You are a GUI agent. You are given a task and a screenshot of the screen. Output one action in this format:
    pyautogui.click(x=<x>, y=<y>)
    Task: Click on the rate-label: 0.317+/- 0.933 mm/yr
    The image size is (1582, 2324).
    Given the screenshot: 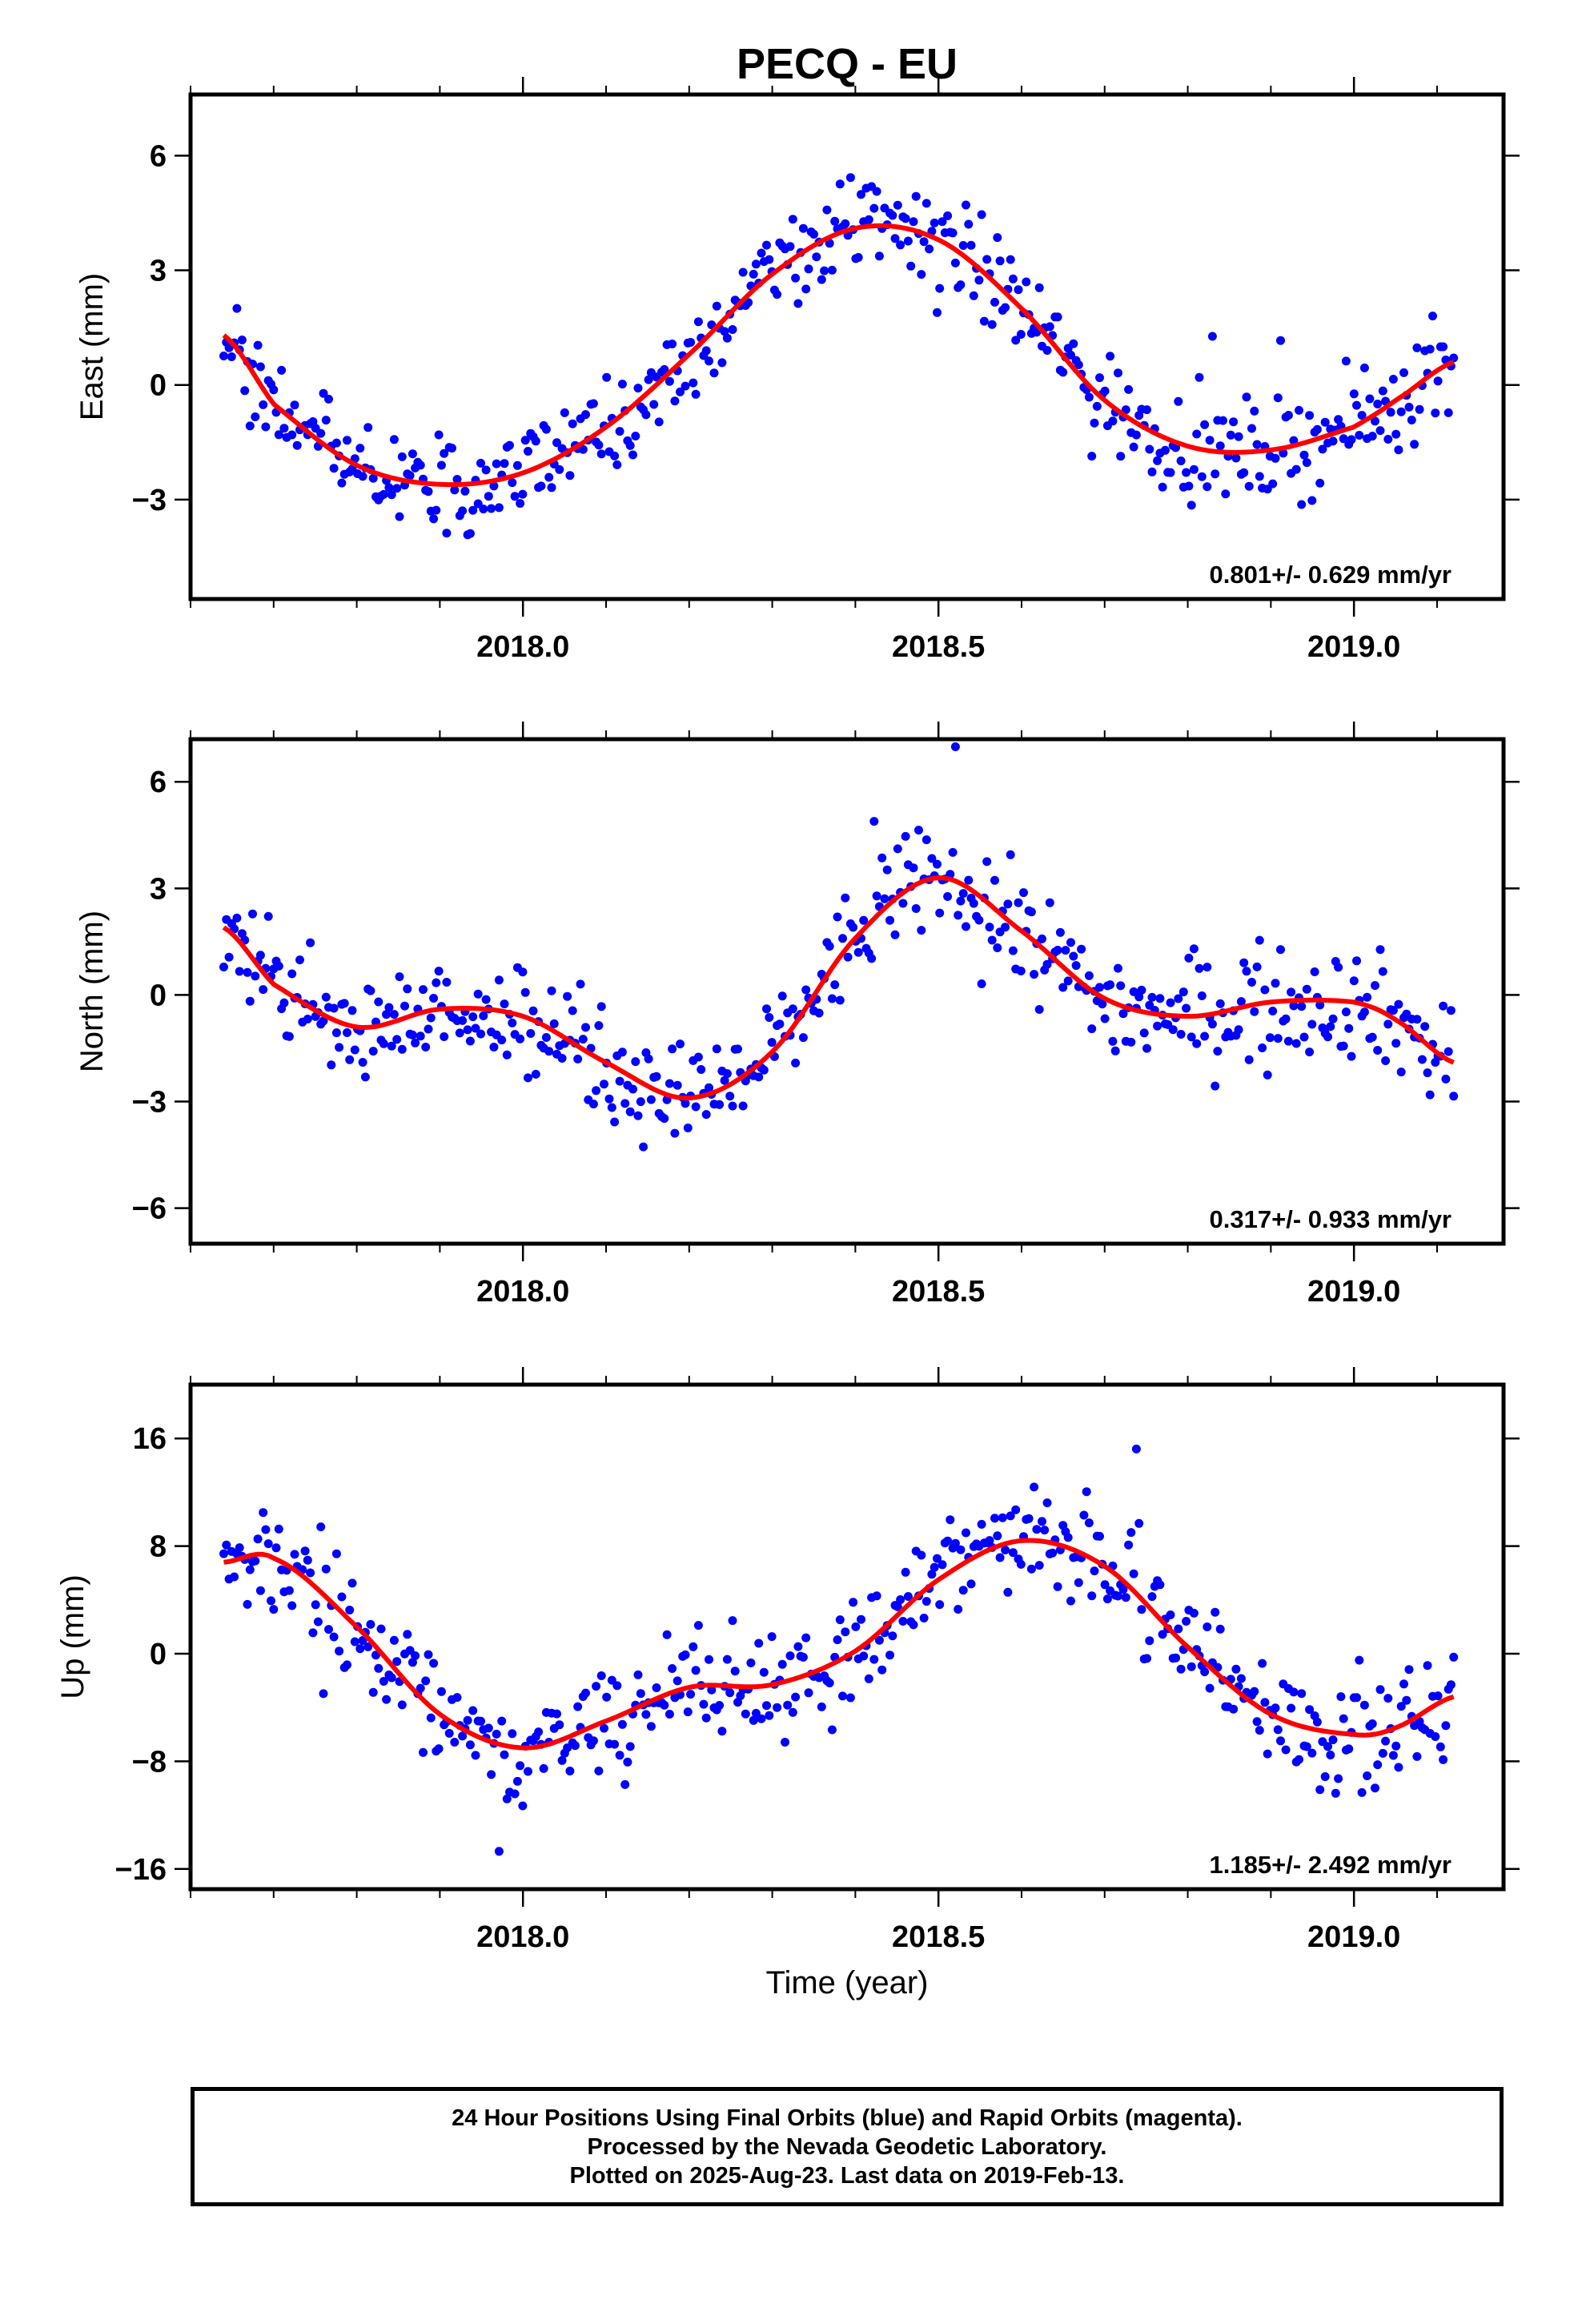 What is the action you would take?
    pyautogui.click(x=1331, y=1219)
    